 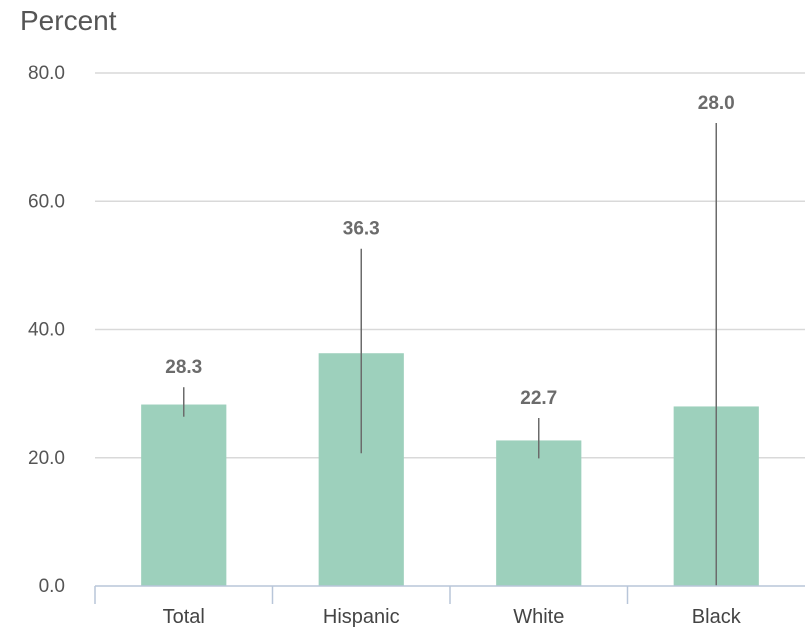 What do you see at coordinates (538, 398) in the screenshot?
I see `data-label: 22.7` at bounding box center [538, 398].